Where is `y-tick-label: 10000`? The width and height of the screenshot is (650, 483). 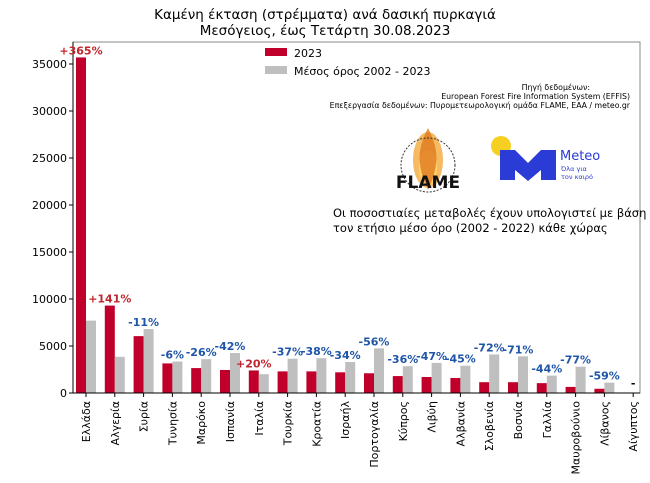
y-tick-label: 10000 is located at coordinates (49, 299).